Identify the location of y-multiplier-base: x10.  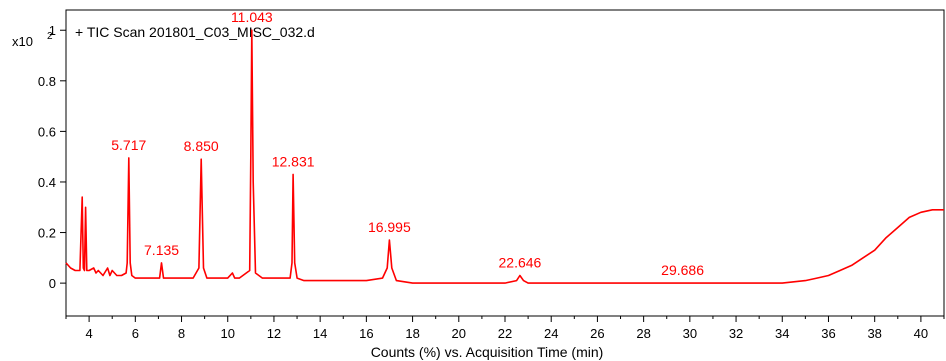
(22, 41).